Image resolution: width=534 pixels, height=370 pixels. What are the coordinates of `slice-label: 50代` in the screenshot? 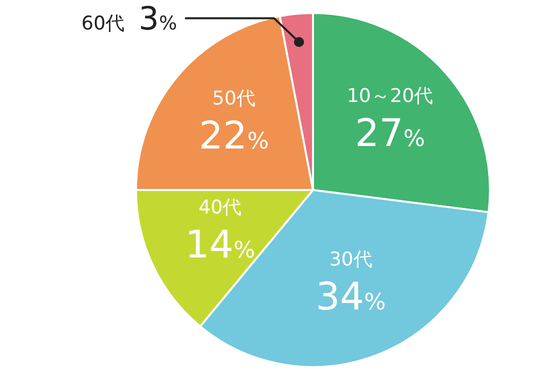 It's located at (234, 99).